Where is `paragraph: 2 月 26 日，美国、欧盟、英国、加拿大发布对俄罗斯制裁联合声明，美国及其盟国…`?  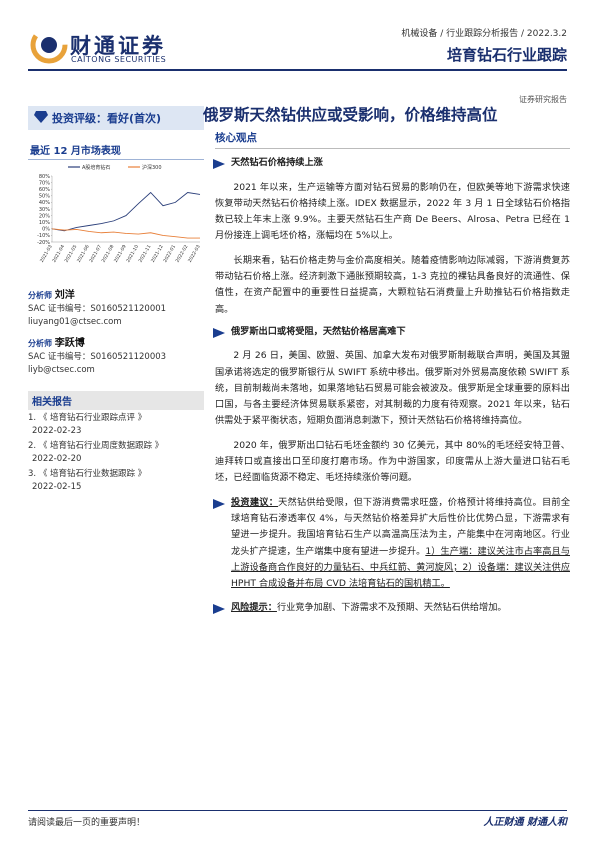 paragraph: 2 月 26 日，美国、欧盟、英国、加拿大发布对俄罗斯制裁联合声明，美国及其盟国… is located at coordinates (392, 388).